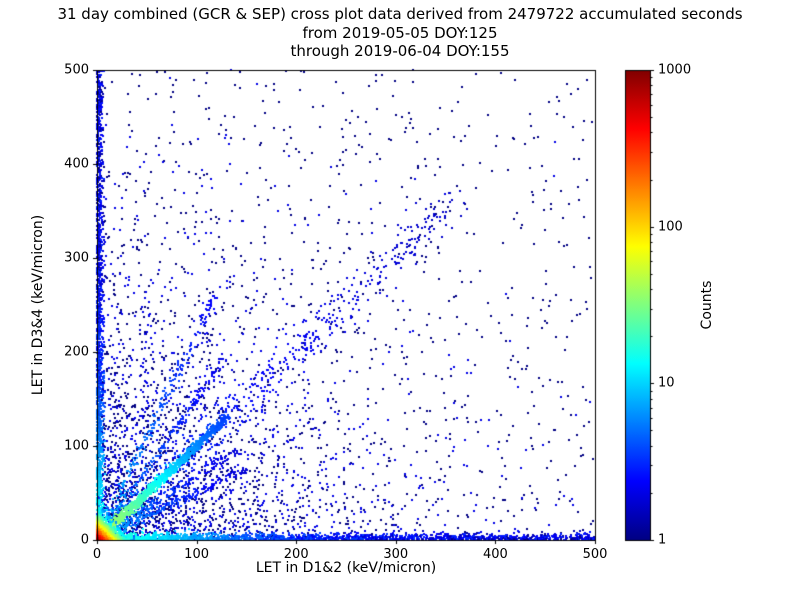 The height and width of the screenshot is (600, 800). What do you see at coordinates (495, 554) in the screenshot?
I see `x-tick-label: 400` at bounding box center [495, 554].